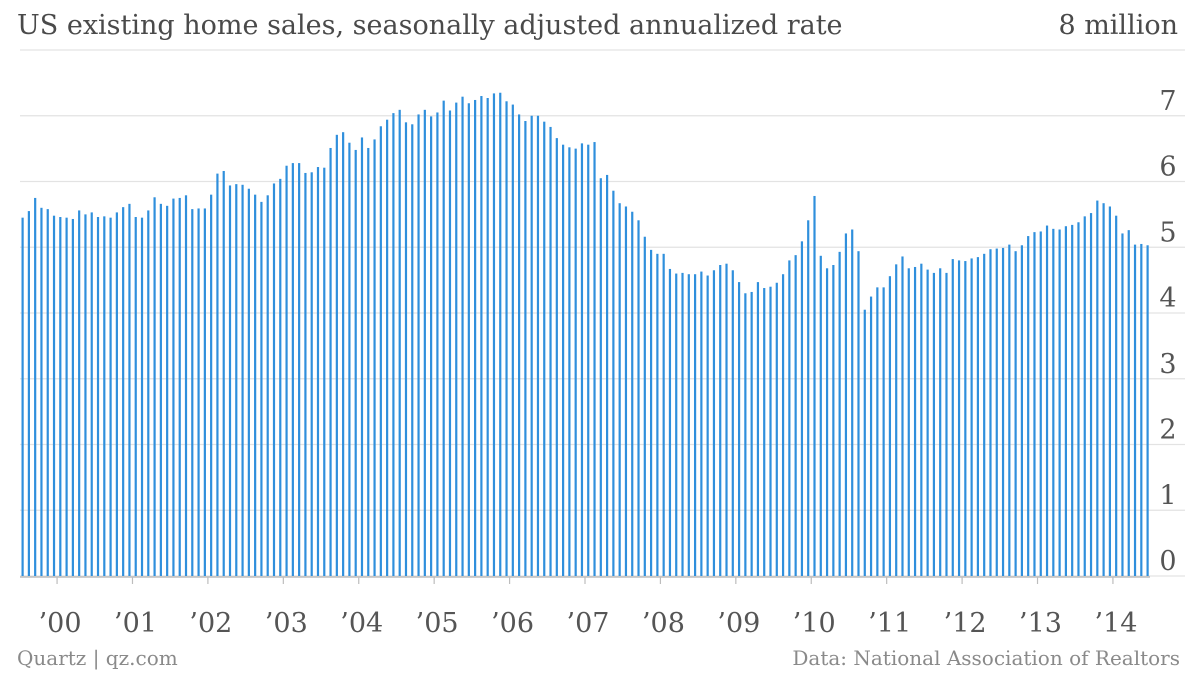 This screenshot has height=676, width=1200. What do you see at coordinates (361, 623) in the screenshot?
I see `x-tick-label: ’04` at bounding box center [361, 623].